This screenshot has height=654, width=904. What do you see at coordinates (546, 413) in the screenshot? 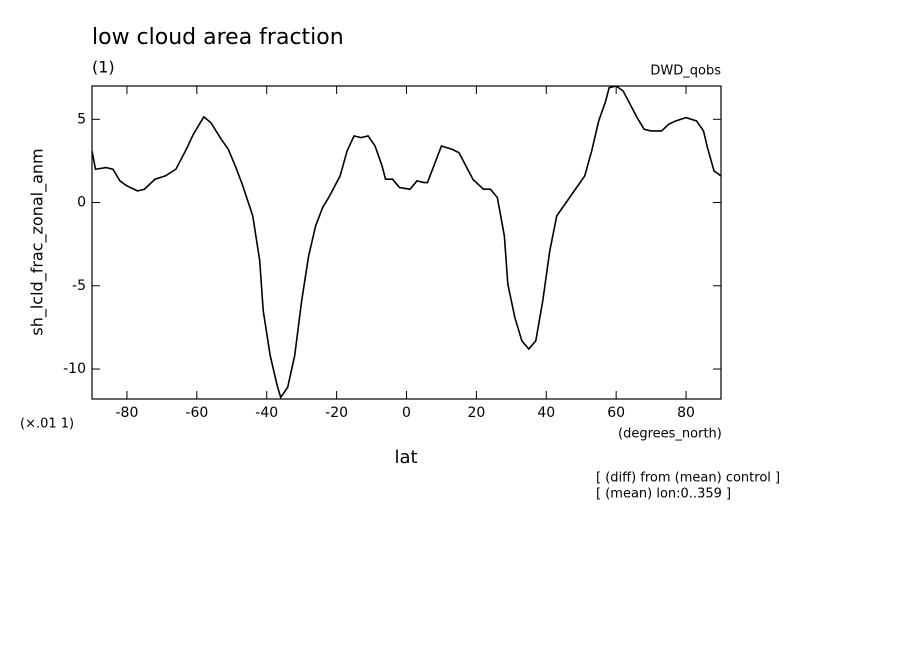
I see `x-tick-label: 40` at bounding box center [546, 413].